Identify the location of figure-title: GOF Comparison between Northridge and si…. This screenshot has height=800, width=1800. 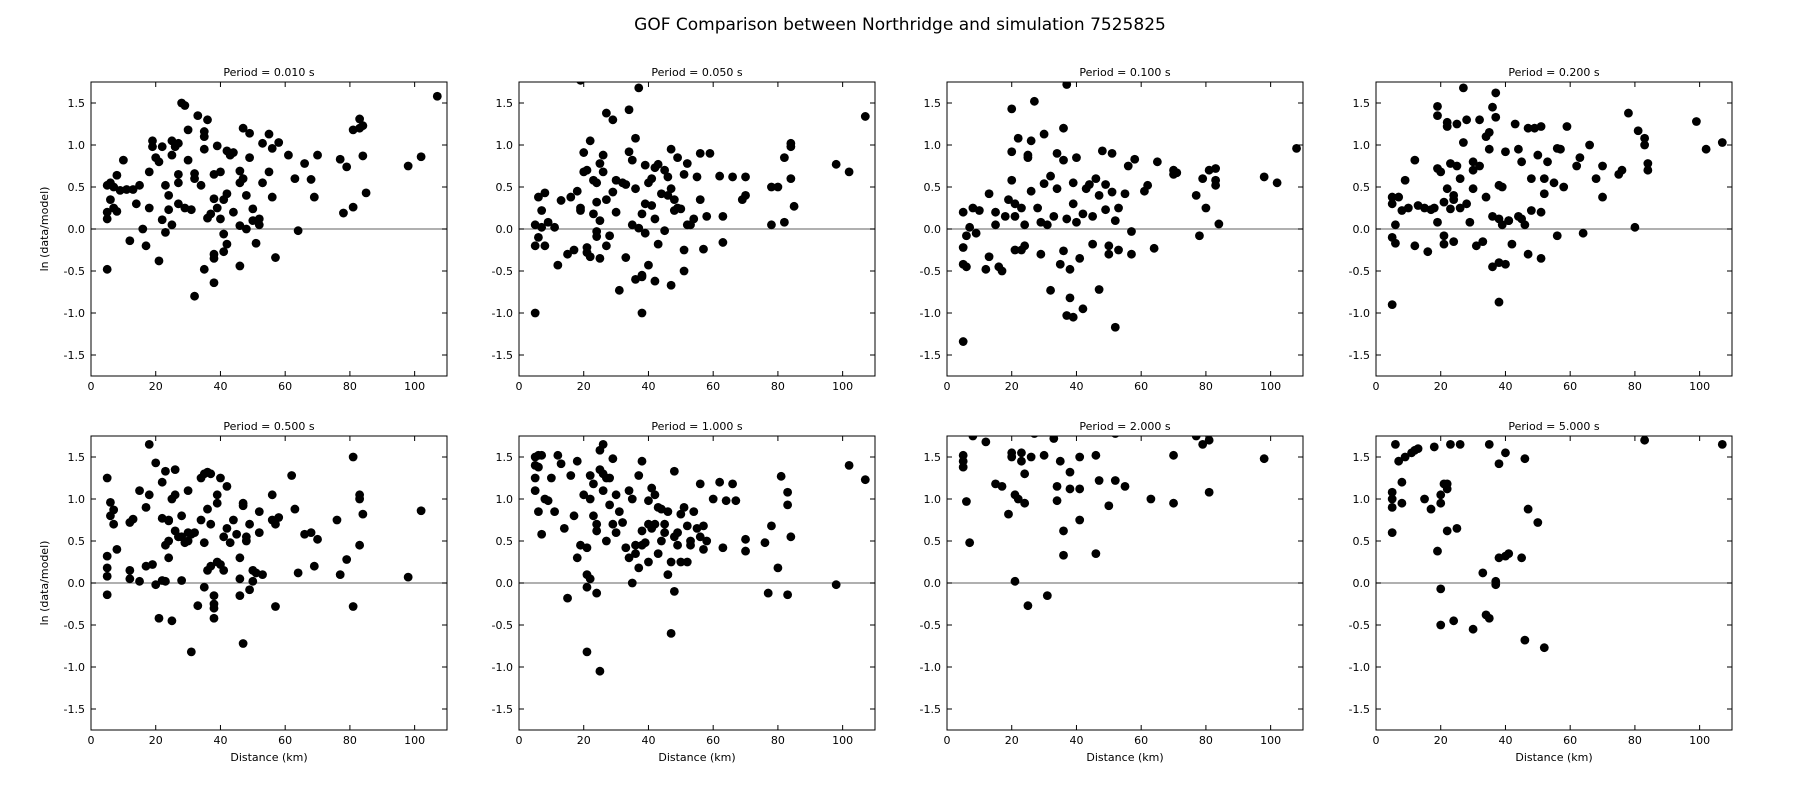
(900, 25).